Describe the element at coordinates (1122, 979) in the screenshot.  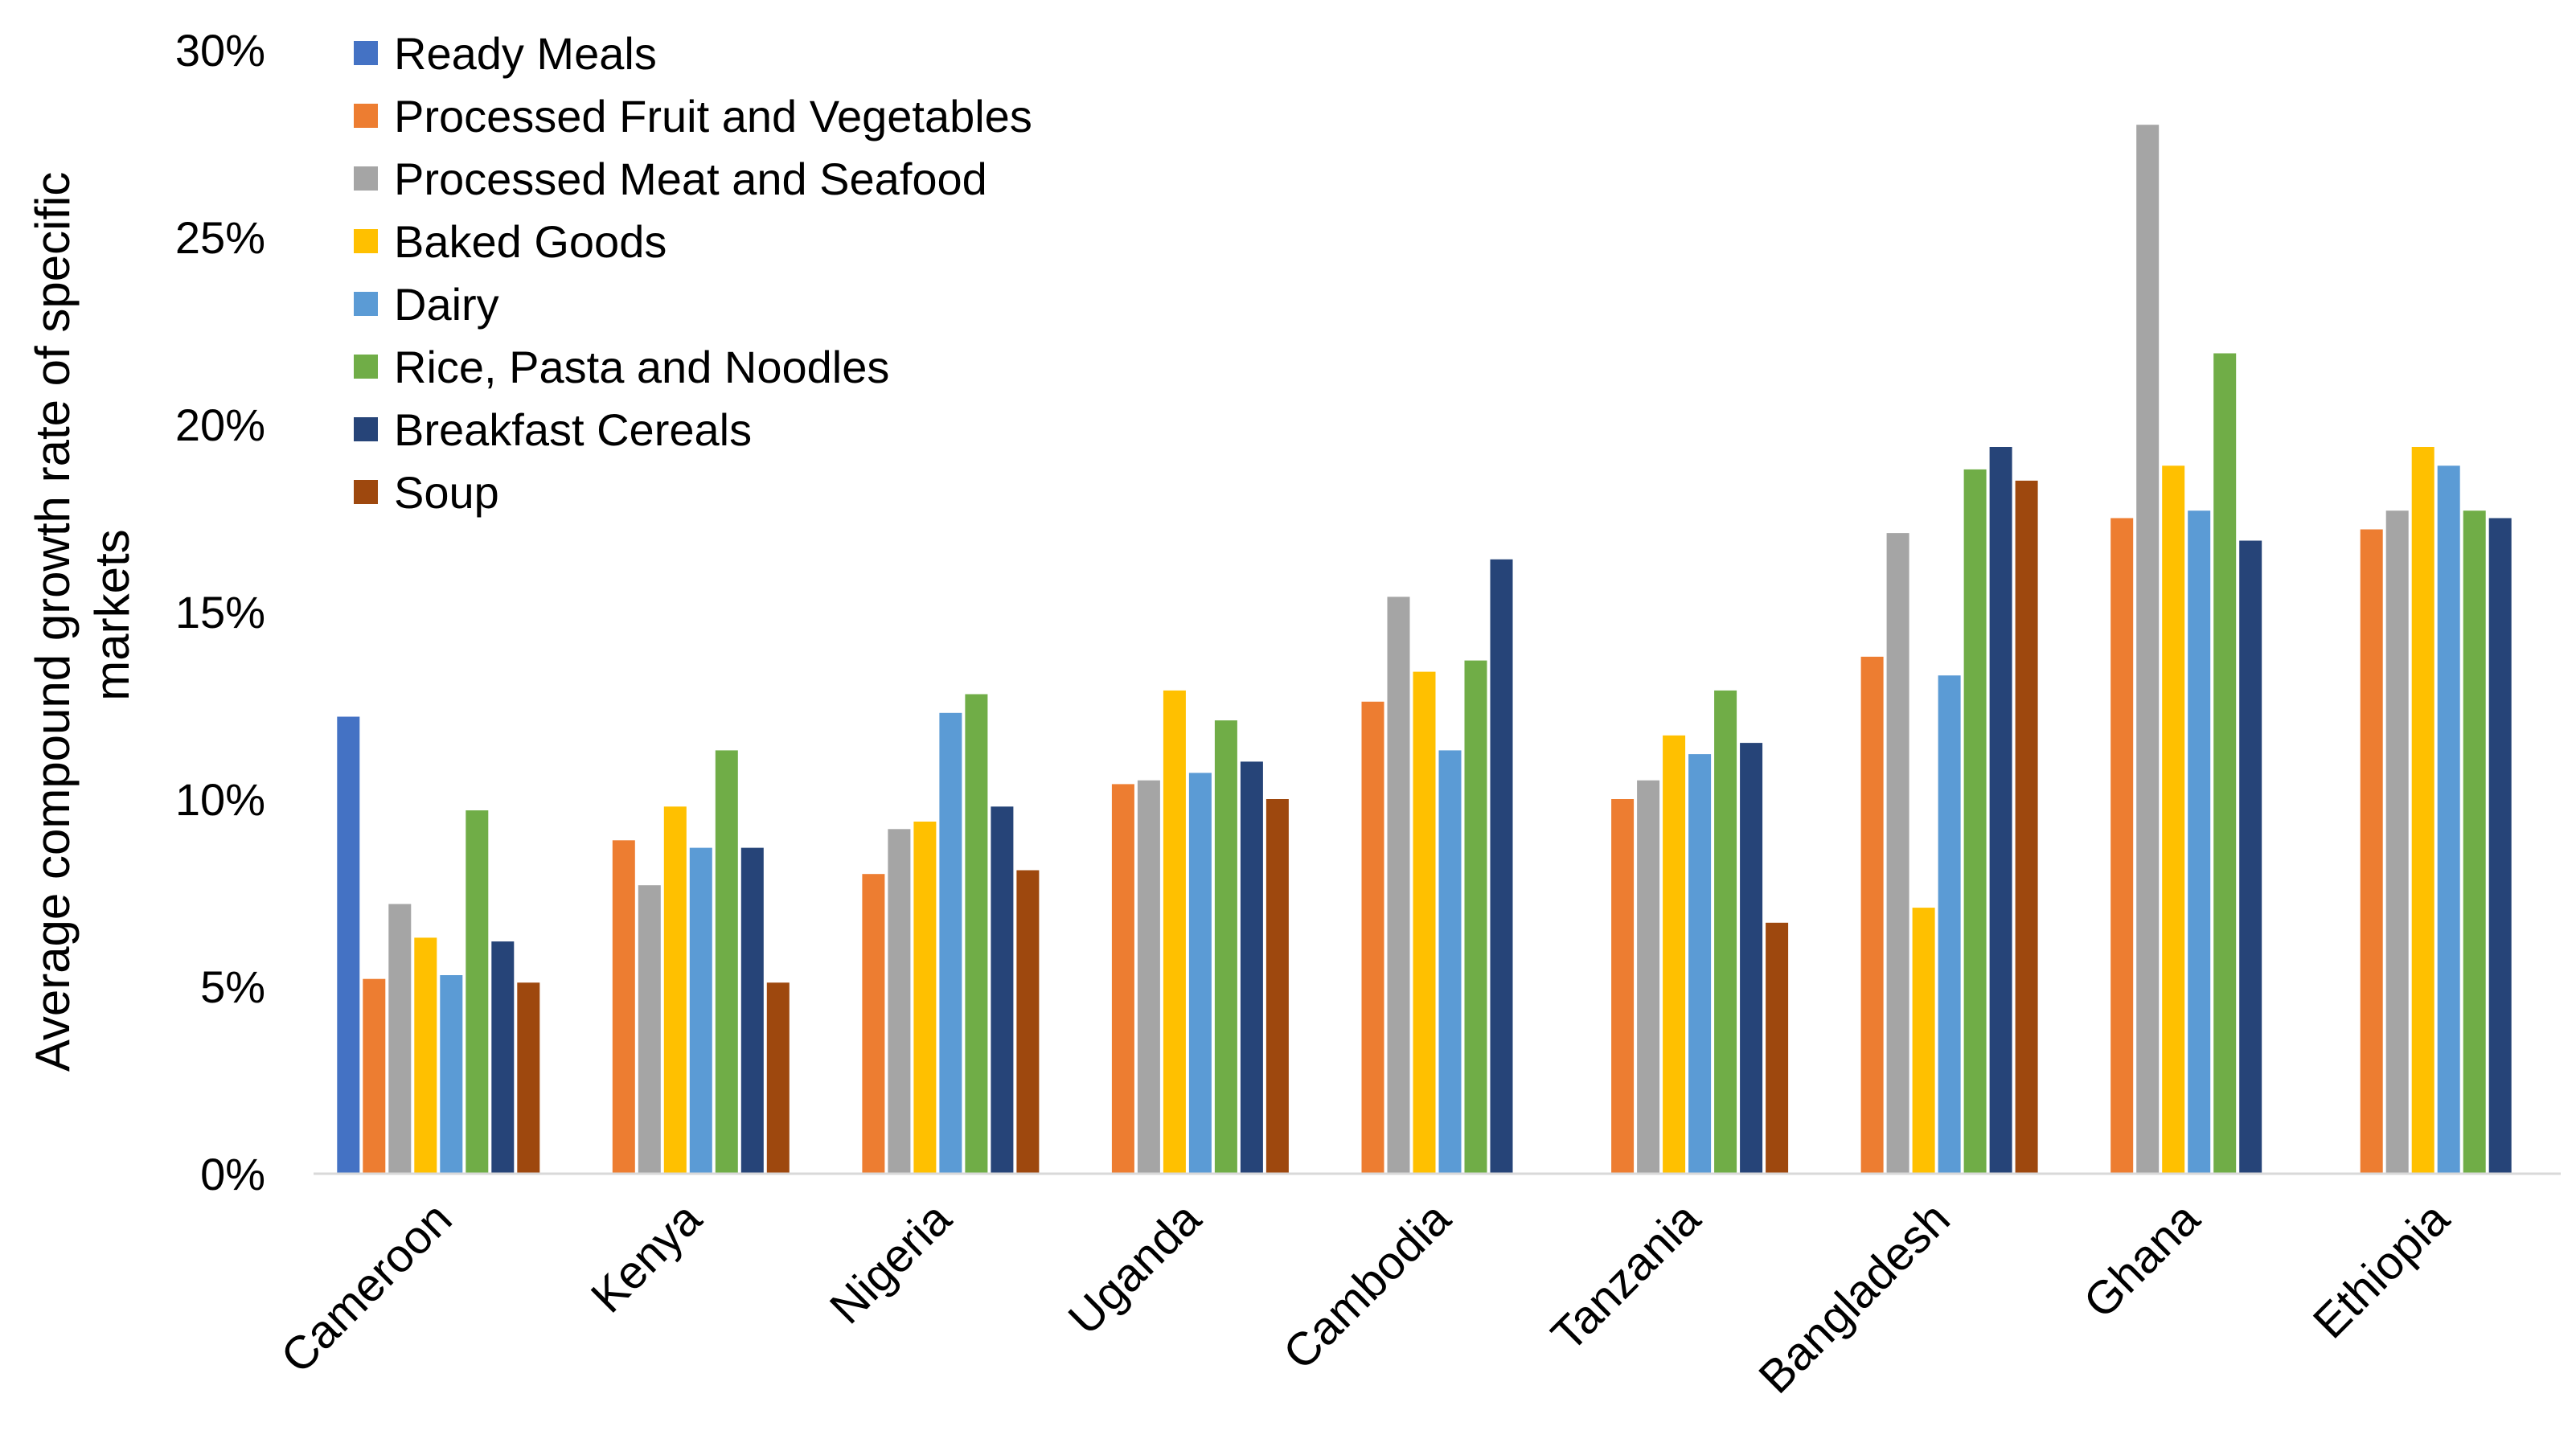
I see `bar-uganda-processed-fruit-and-vegetables` at that location.